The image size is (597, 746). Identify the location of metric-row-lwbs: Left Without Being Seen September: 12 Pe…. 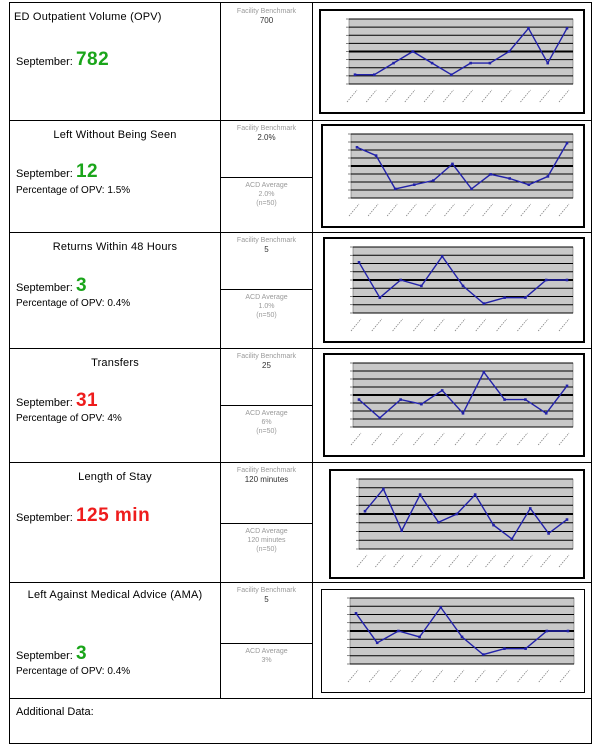
(300, 177).